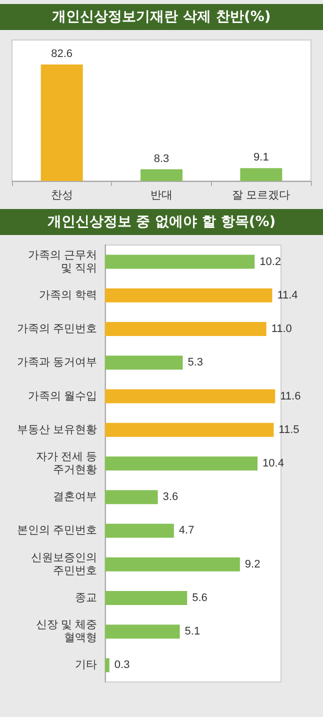 The image size is (323, 717). What do you see at coordinates (86, 598) in the screenshot?
I see `y-tick-label: 종교` at bounding box center [86, 598].